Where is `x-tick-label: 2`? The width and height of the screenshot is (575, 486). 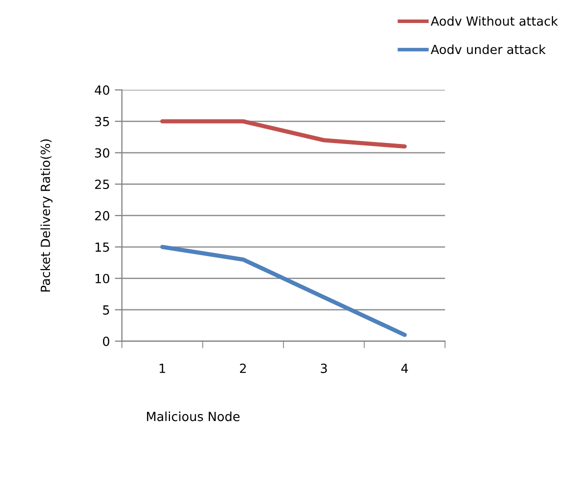 x-tick-label: 2 is located at coordinates (243, 368).